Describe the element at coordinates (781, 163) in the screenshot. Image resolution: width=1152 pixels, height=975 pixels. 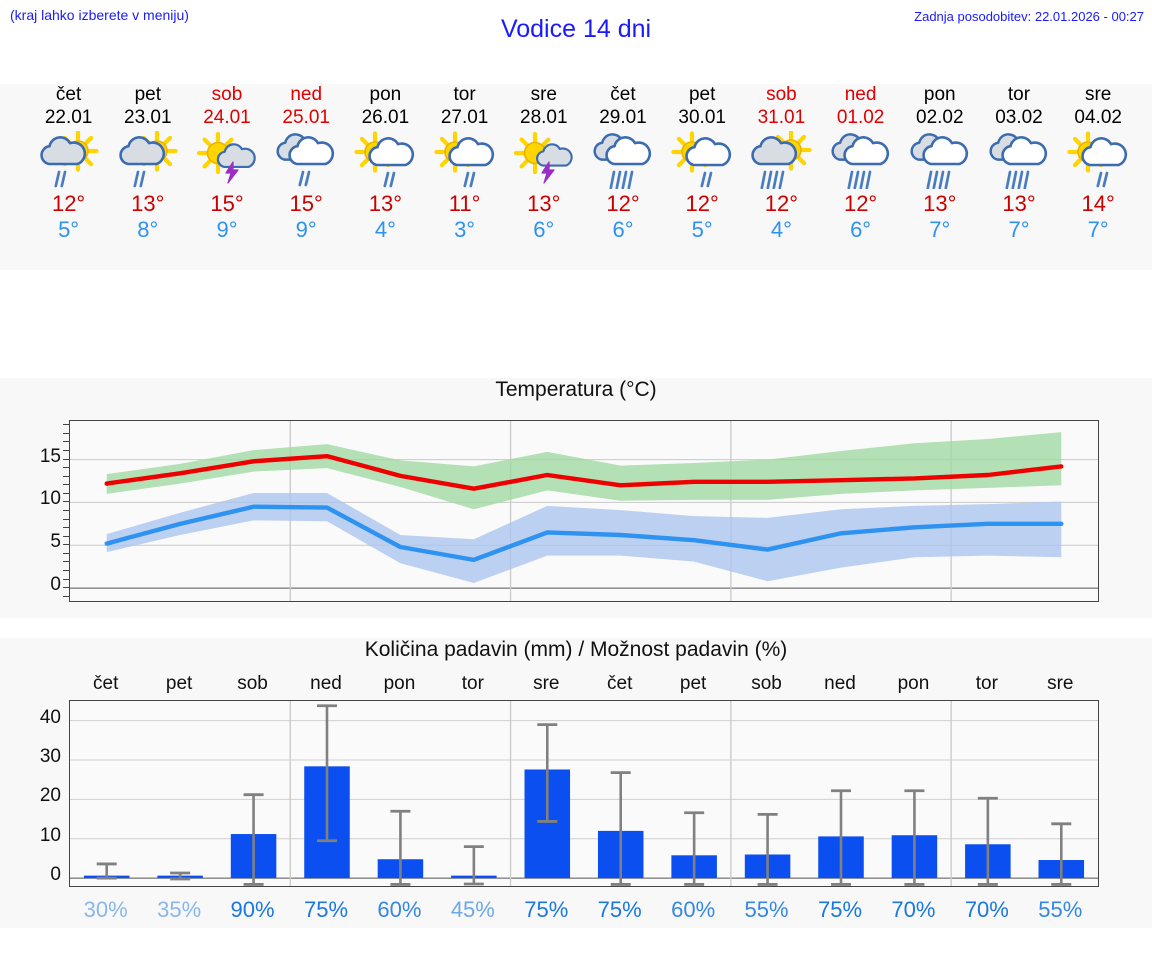
I see `day-column: sob 31.01 12° 4°` at that location.